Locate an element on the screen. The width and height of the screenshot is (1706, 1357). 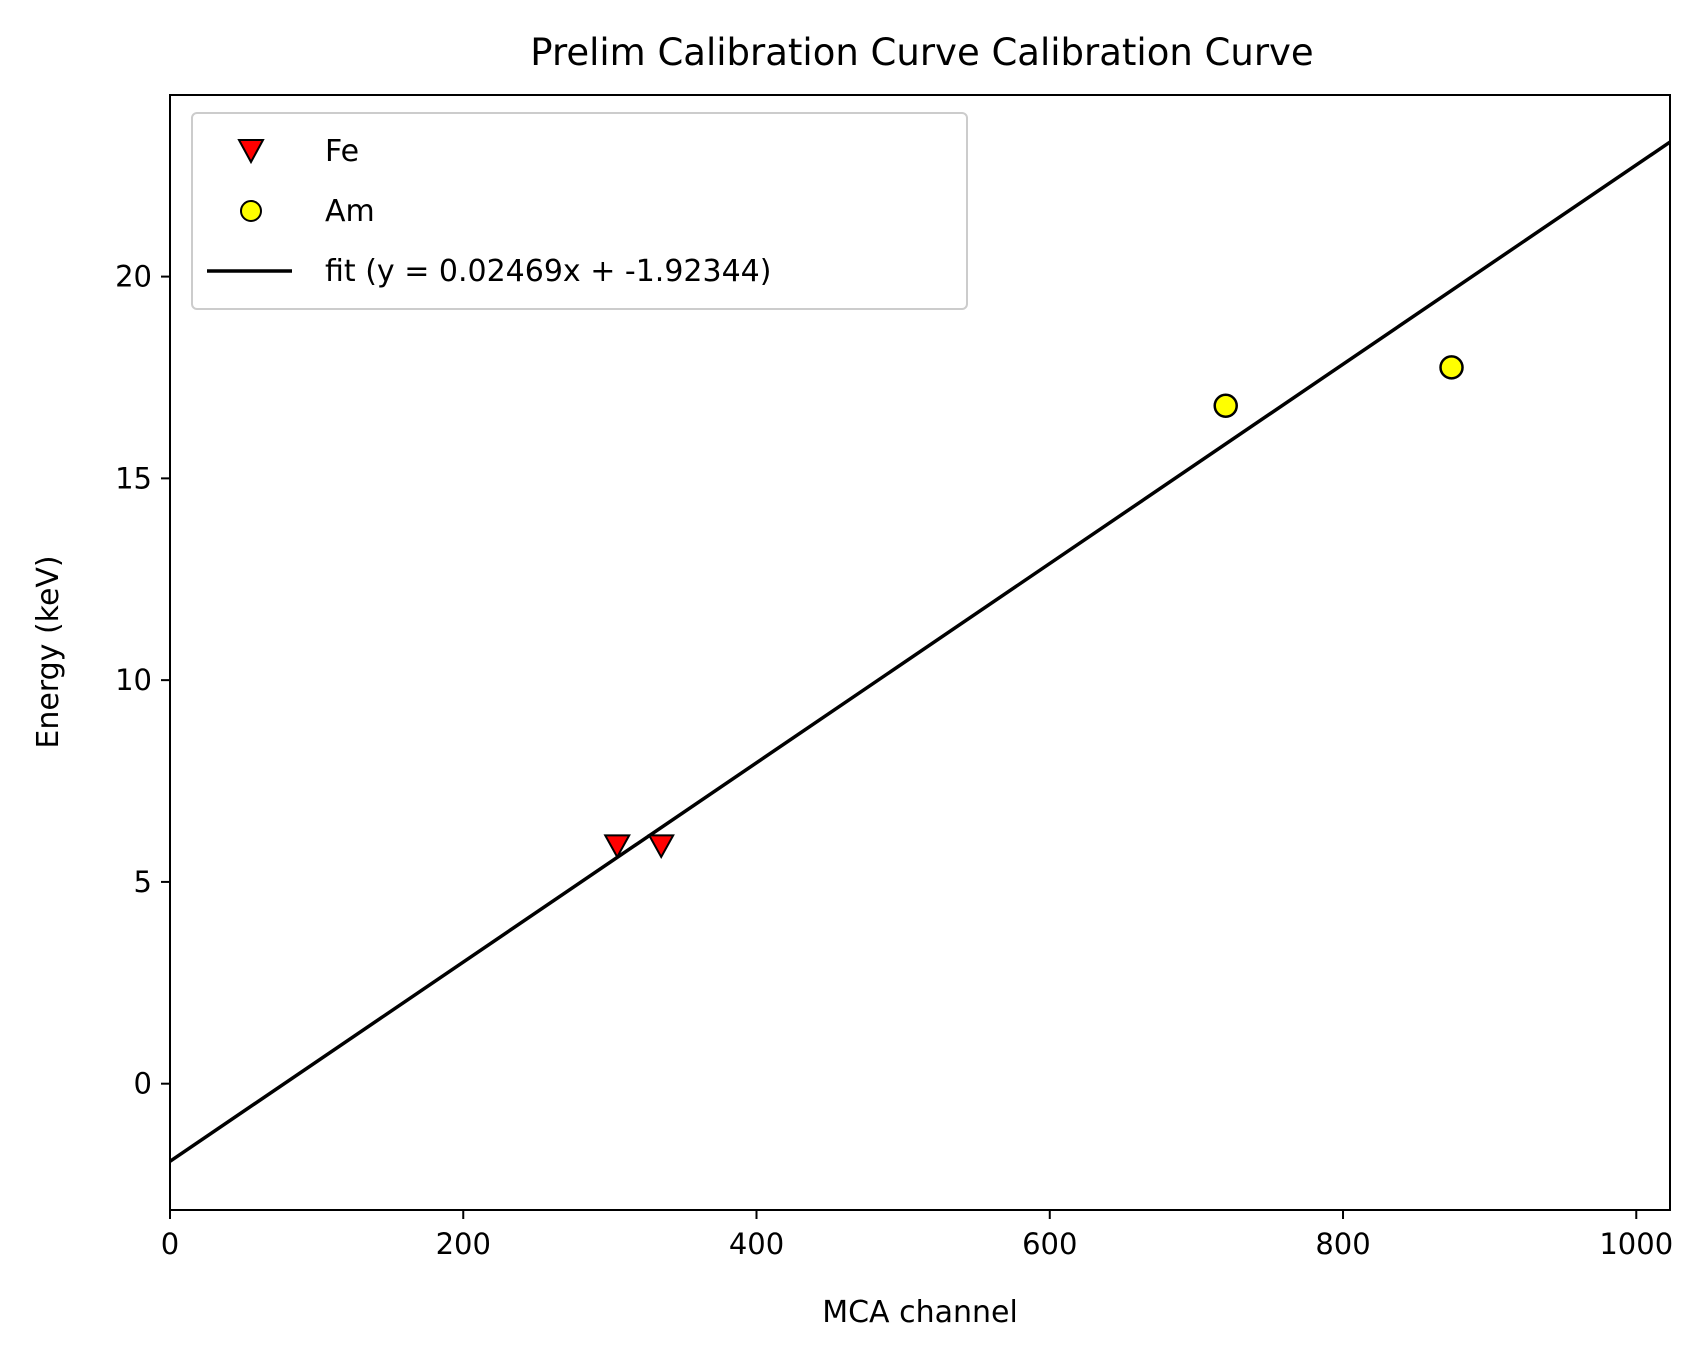
x-tick-label: 1000 is located at coordinates (1636, 1244).